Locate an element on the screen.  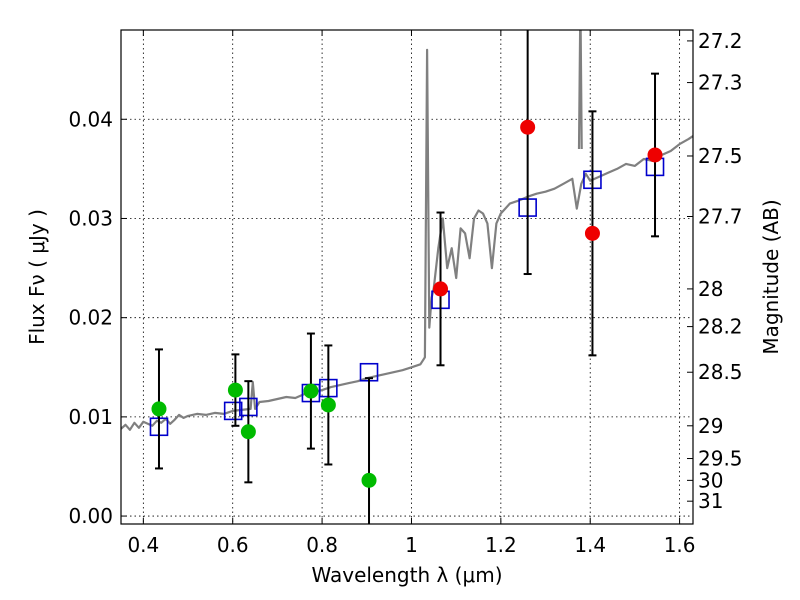
x-tick-label: 0.4 is located at coordinates (143, 545).